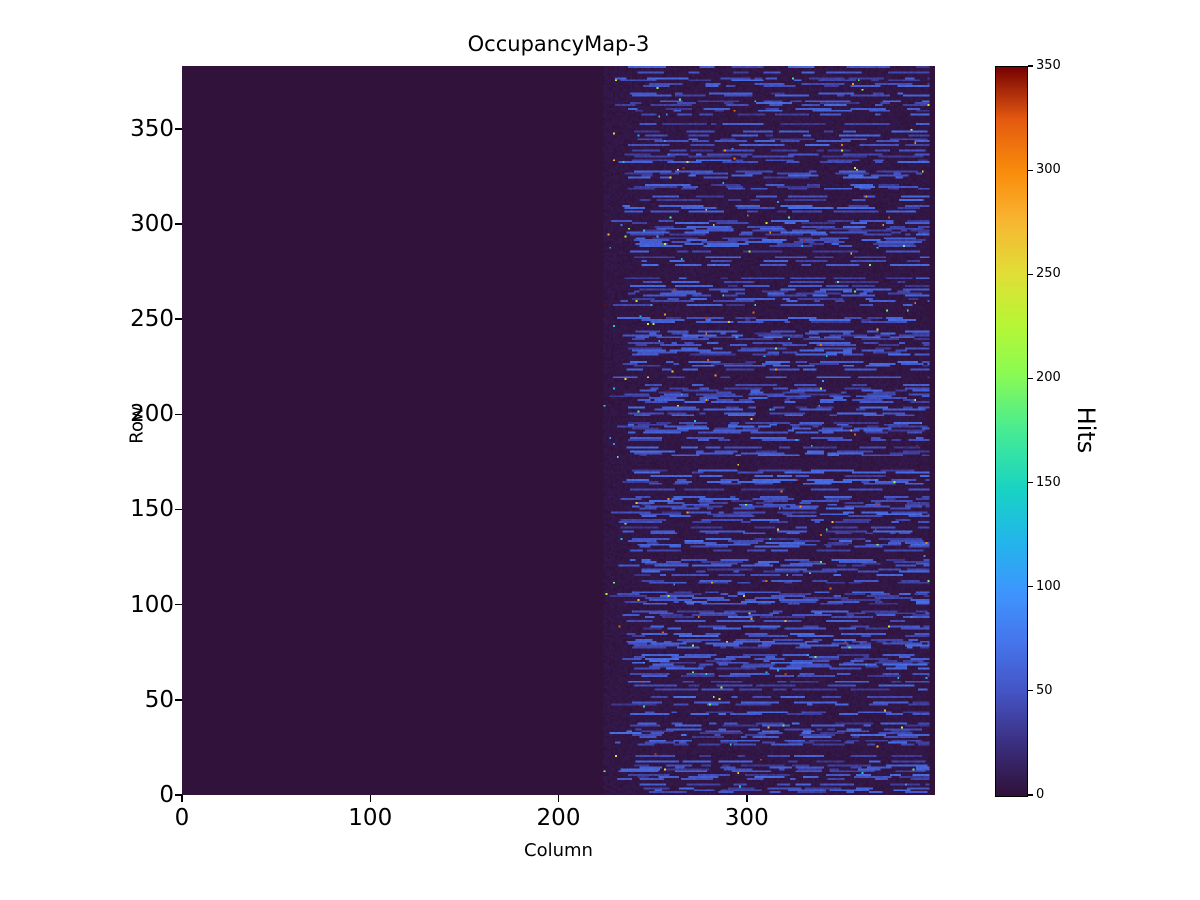 Image resolution: width=1200 pixels, height=900 pixels. Describe the element at coordinates (558, 44) in the screenshot. I see `chart-title: OccupancyMap-3` at that location.